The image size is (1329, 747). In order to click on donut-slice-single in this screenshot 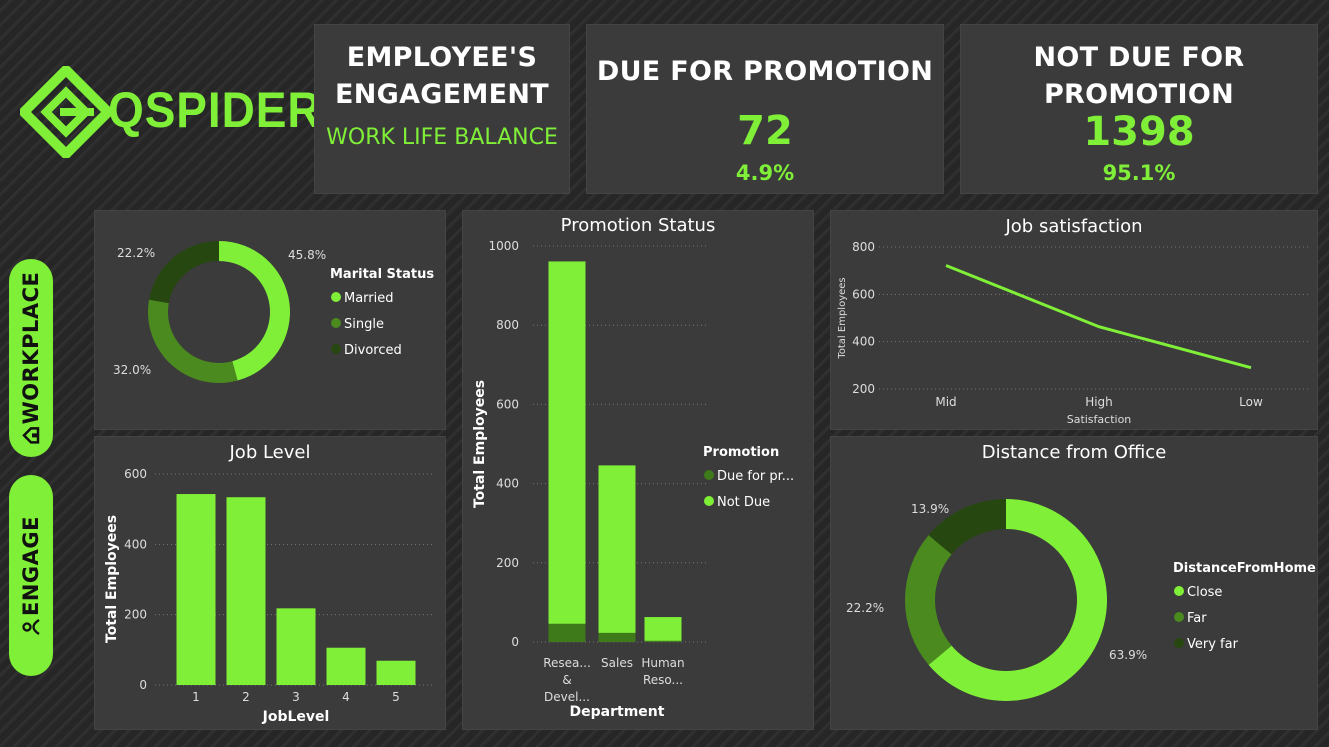, I will do `click(192, 341)`.